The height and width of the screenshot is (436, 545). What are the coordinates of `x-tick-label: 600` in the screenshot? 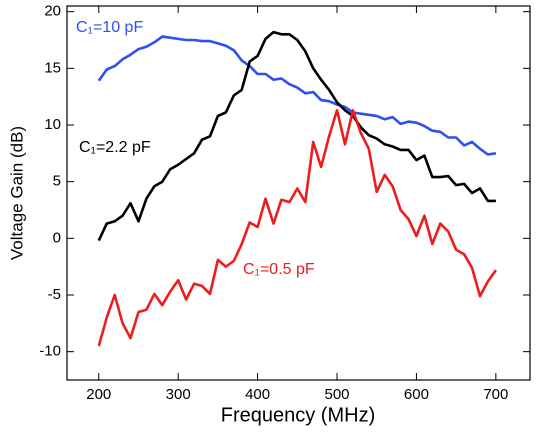 It's located at (416, 394).